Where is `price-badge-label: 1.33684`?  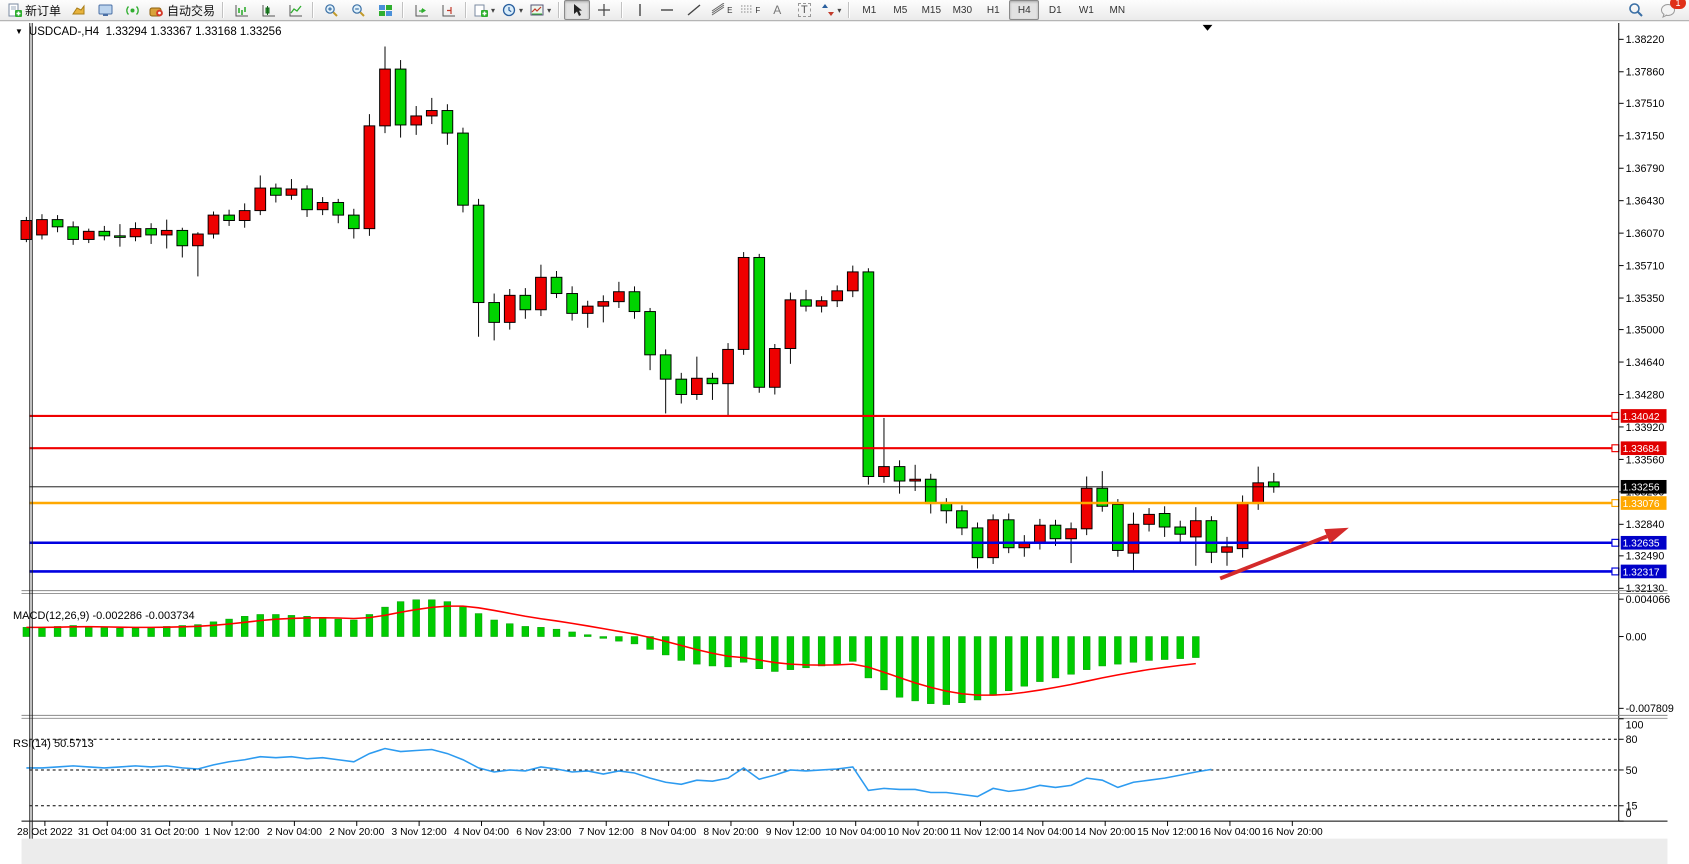 price-badge-label: 1.33684 is located at coordinates (1641, 449).